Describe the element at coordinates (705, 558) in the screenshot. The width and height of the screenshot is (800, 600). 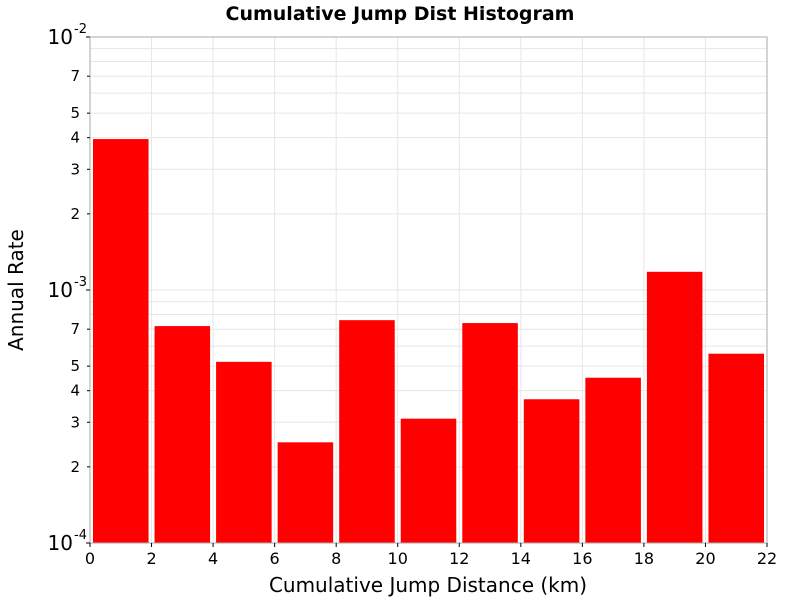
I see `x-tick-label: 20` at that location.